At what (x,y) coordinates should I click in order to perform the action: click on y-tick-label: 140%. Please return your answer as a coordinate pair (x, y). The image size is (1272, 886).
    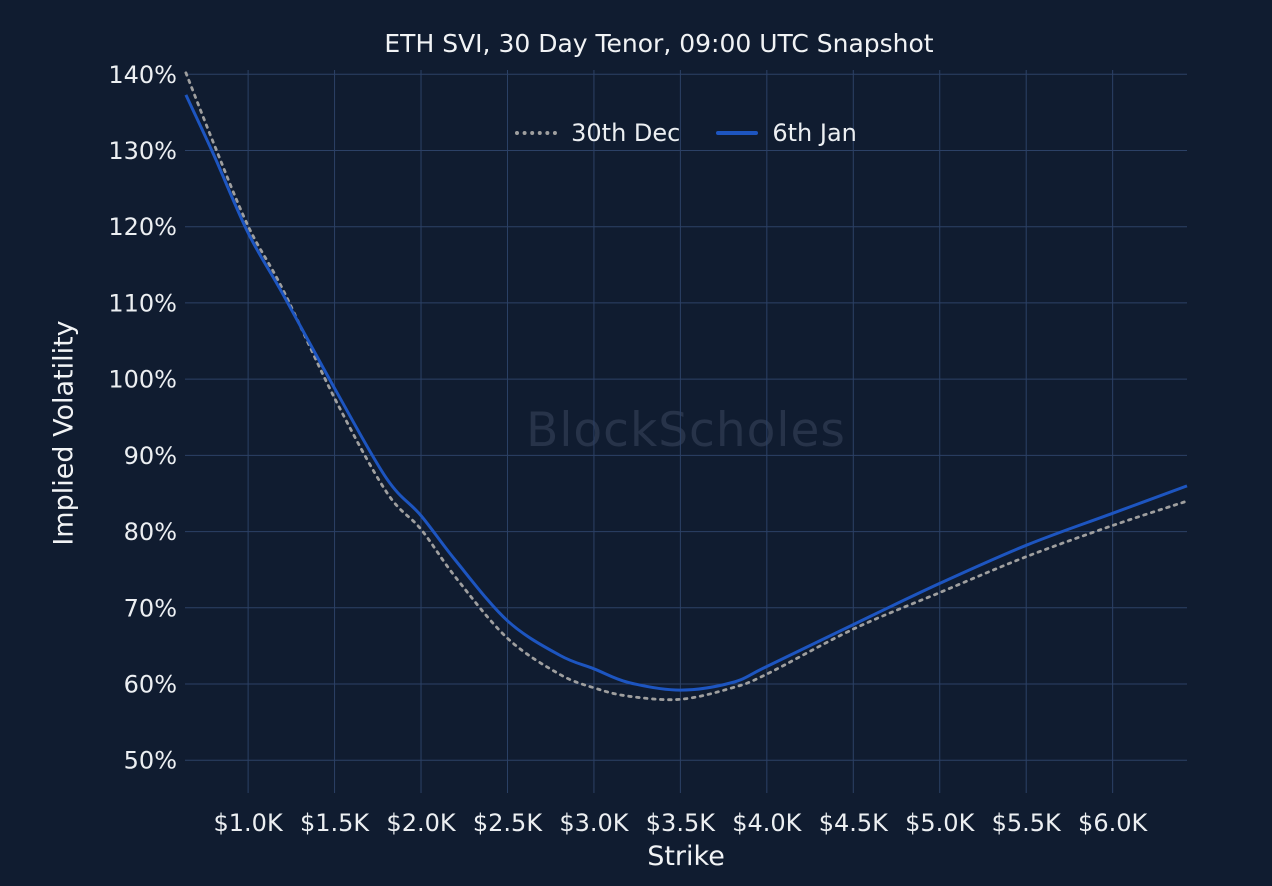
    Looking at the image, I should click on (142, 75).